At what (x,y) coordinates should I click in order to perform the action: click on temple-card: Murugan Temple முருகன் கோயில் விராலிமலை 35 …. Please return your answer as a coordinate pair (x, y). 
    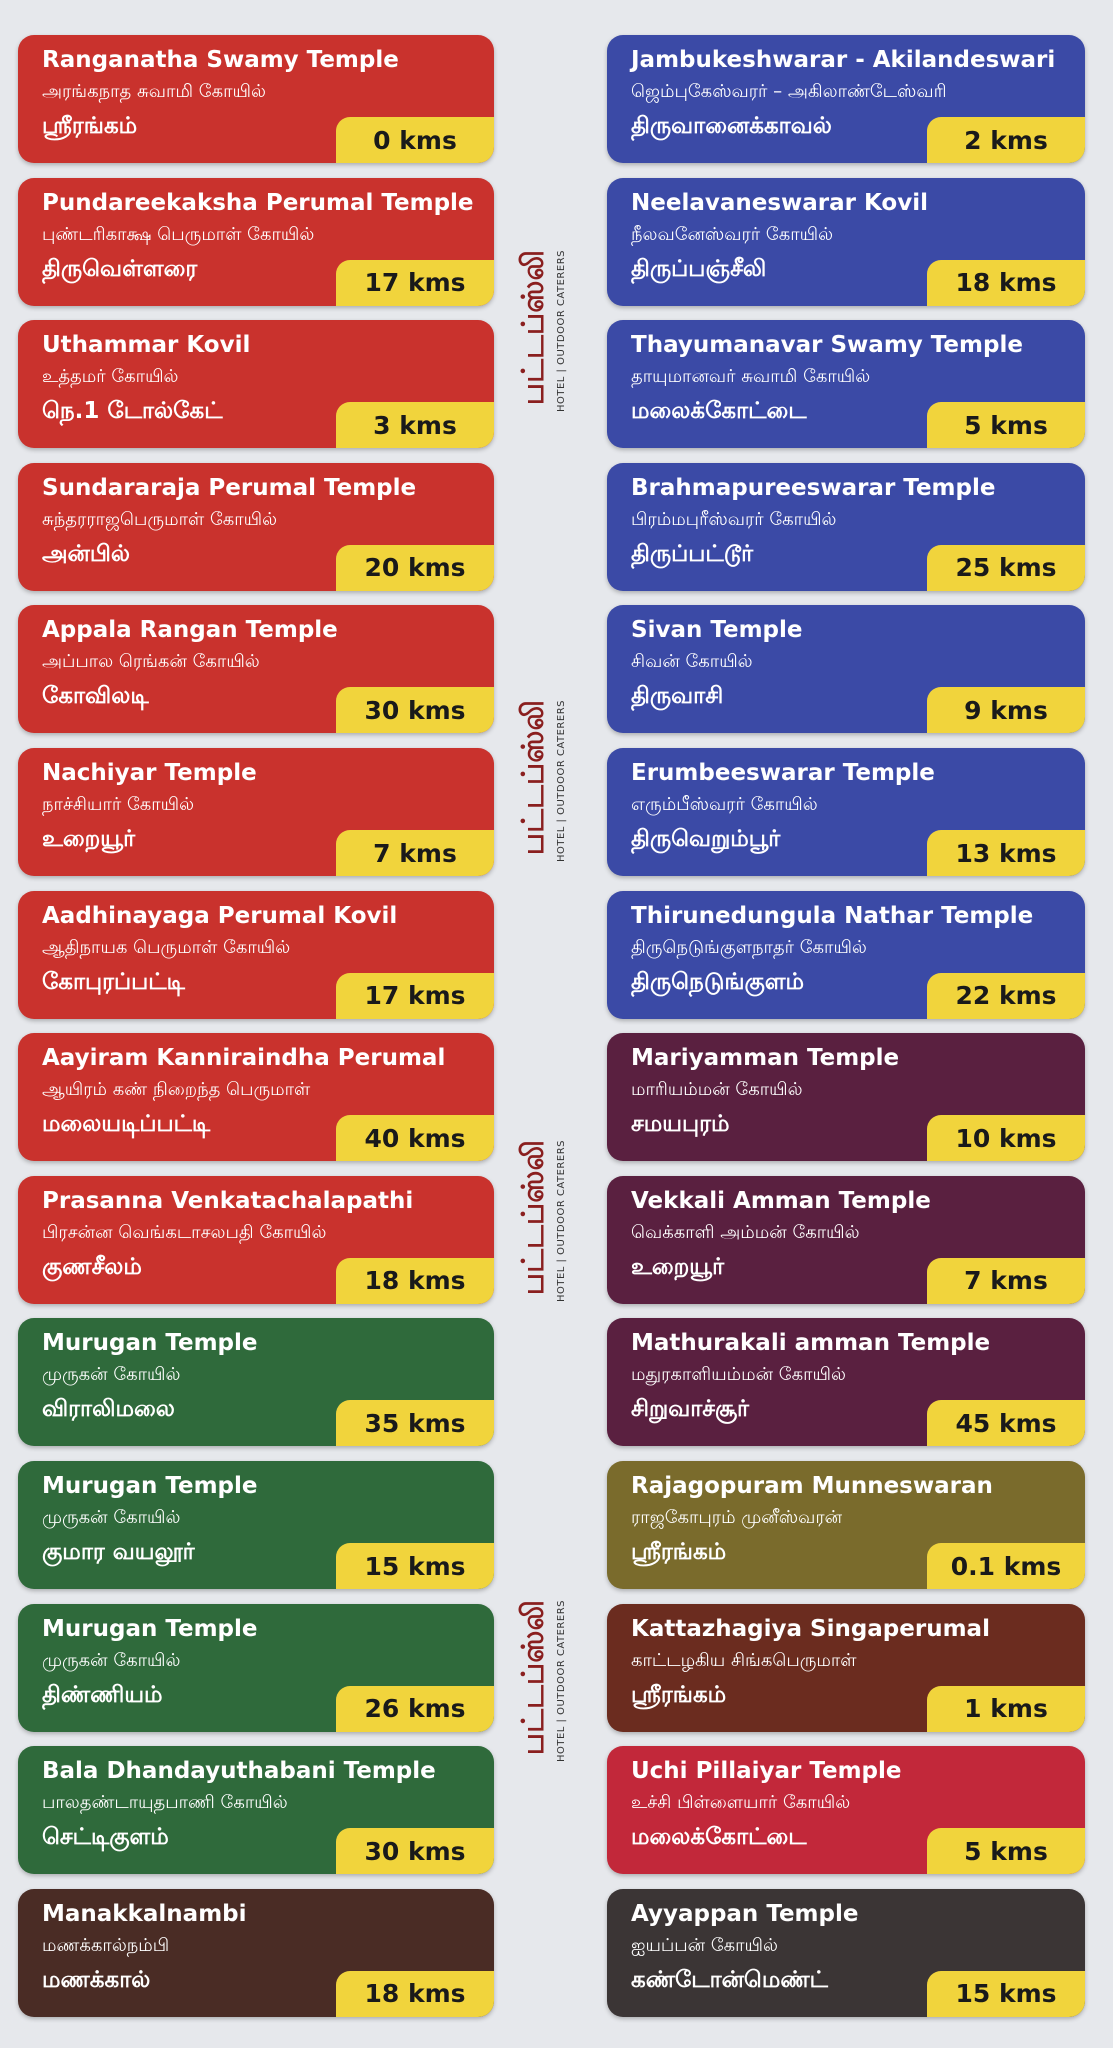
    Looking at the image, I should click on (256, 1382).